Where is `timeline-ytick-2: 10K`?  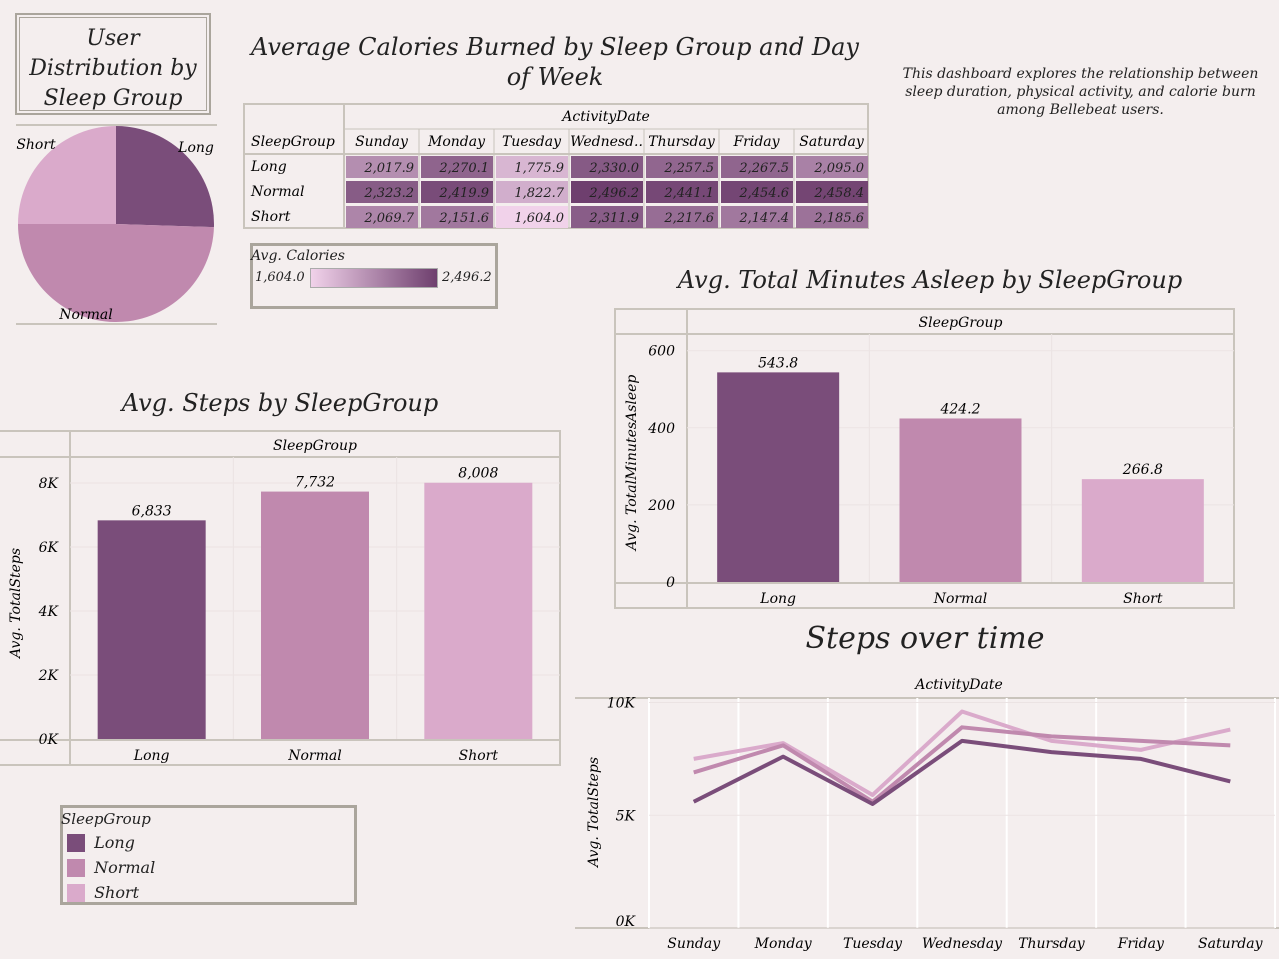 timeline-ytick-2: 10K is located at coordinates (622, 704).